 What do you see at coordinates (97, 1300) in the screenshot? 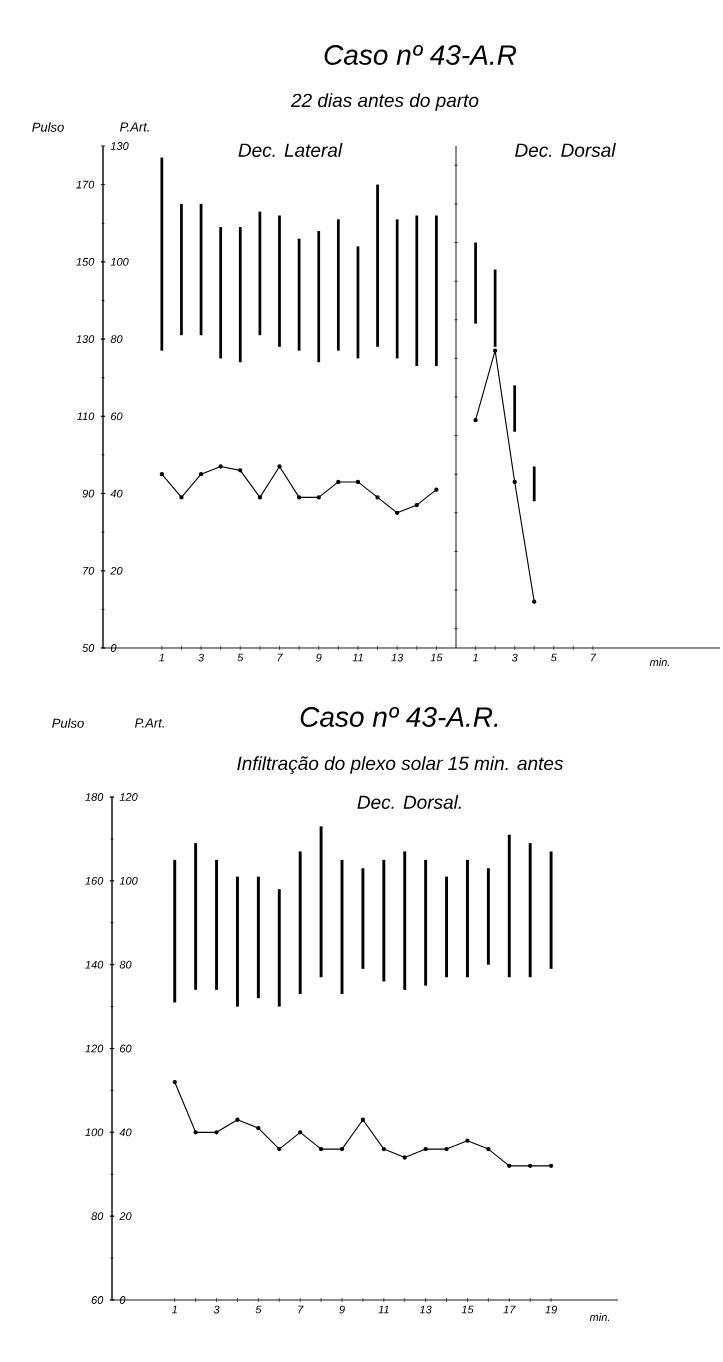
I see `y-tick-label: 60` at bounding box center [97, 1300].